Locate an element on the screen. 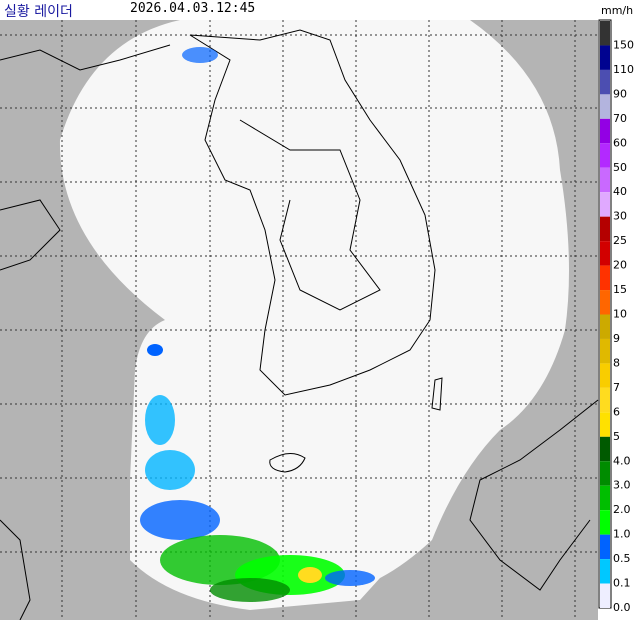 The width and height of the screenshot is (635, 620). legend-label: 25 is located at coordinates (620, 240).